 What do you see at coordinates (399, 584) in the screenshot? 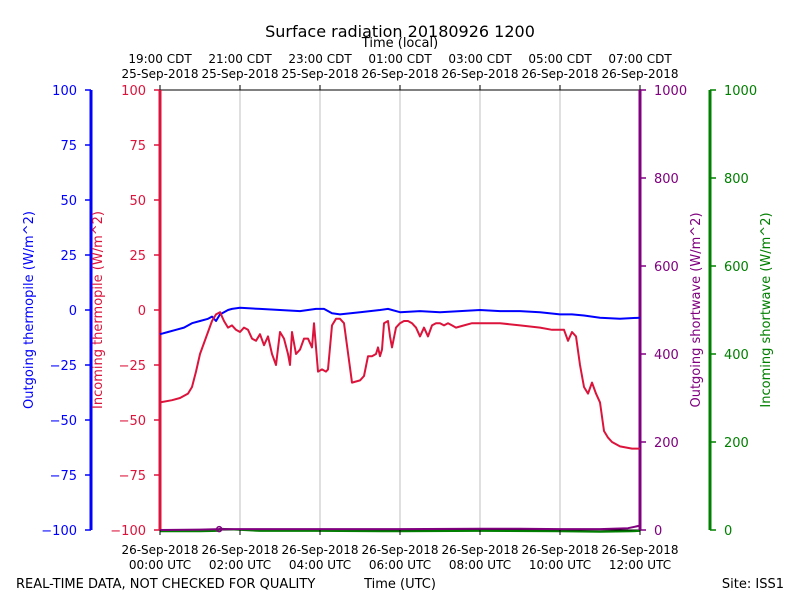
I see `x-axis-label: Time (UTC)` at bounding box center [399, 584].